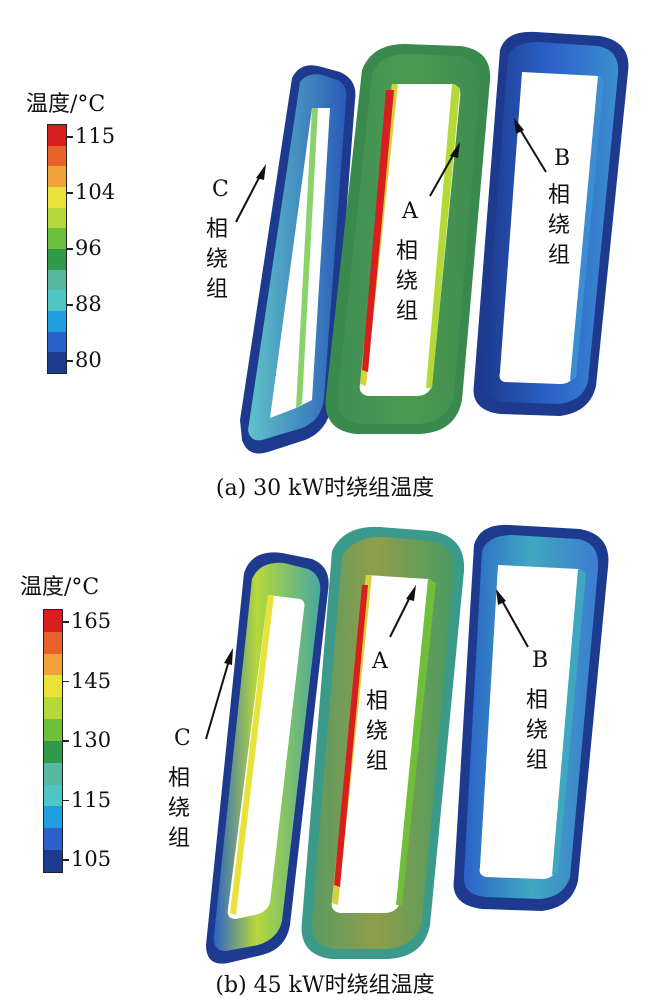 This screenshot has width=650, height=1005. Describe the element at coordinates (325, 985) in the screenshot. I see `caption-b: (b) 45 kW时绕组温度` at that location.